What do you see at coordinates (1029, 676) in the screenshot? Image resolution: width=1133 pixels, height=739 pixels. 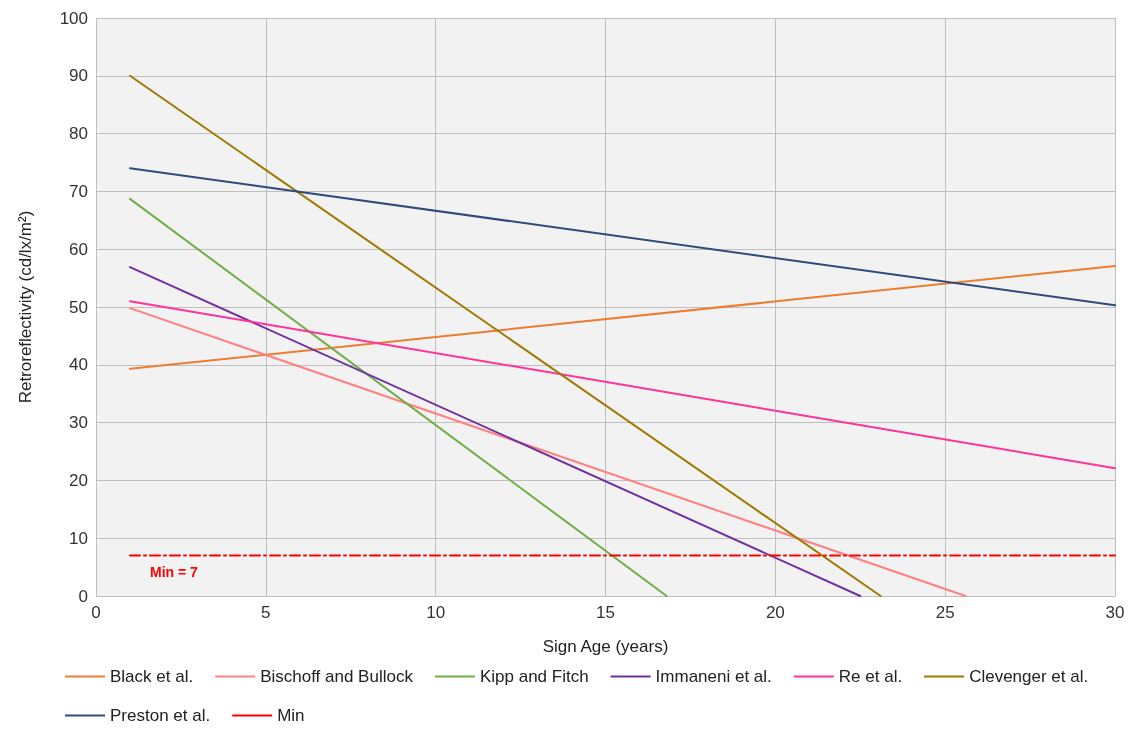 I see `legend-label: Clevenger et al.` at bounding box center [1029, 676].